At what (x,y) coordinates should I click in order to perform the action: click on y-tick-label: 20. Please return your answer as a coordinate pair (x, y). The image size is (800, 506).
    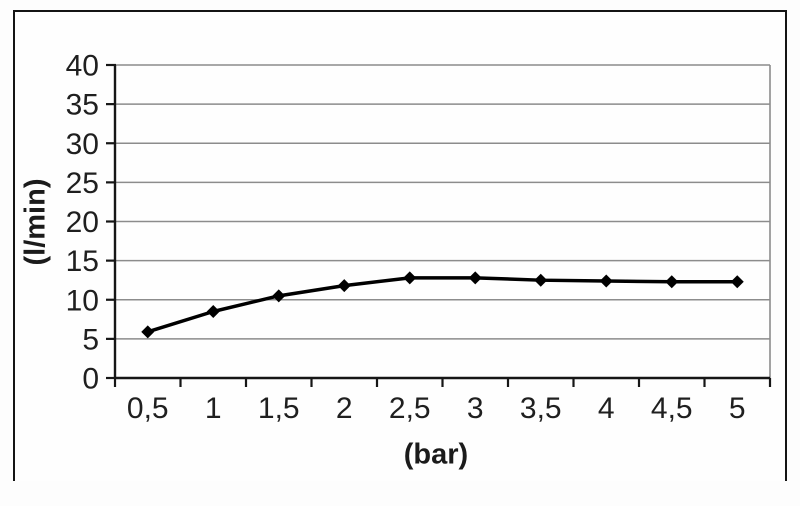
    Looking at the image, I should click on (82, 222).